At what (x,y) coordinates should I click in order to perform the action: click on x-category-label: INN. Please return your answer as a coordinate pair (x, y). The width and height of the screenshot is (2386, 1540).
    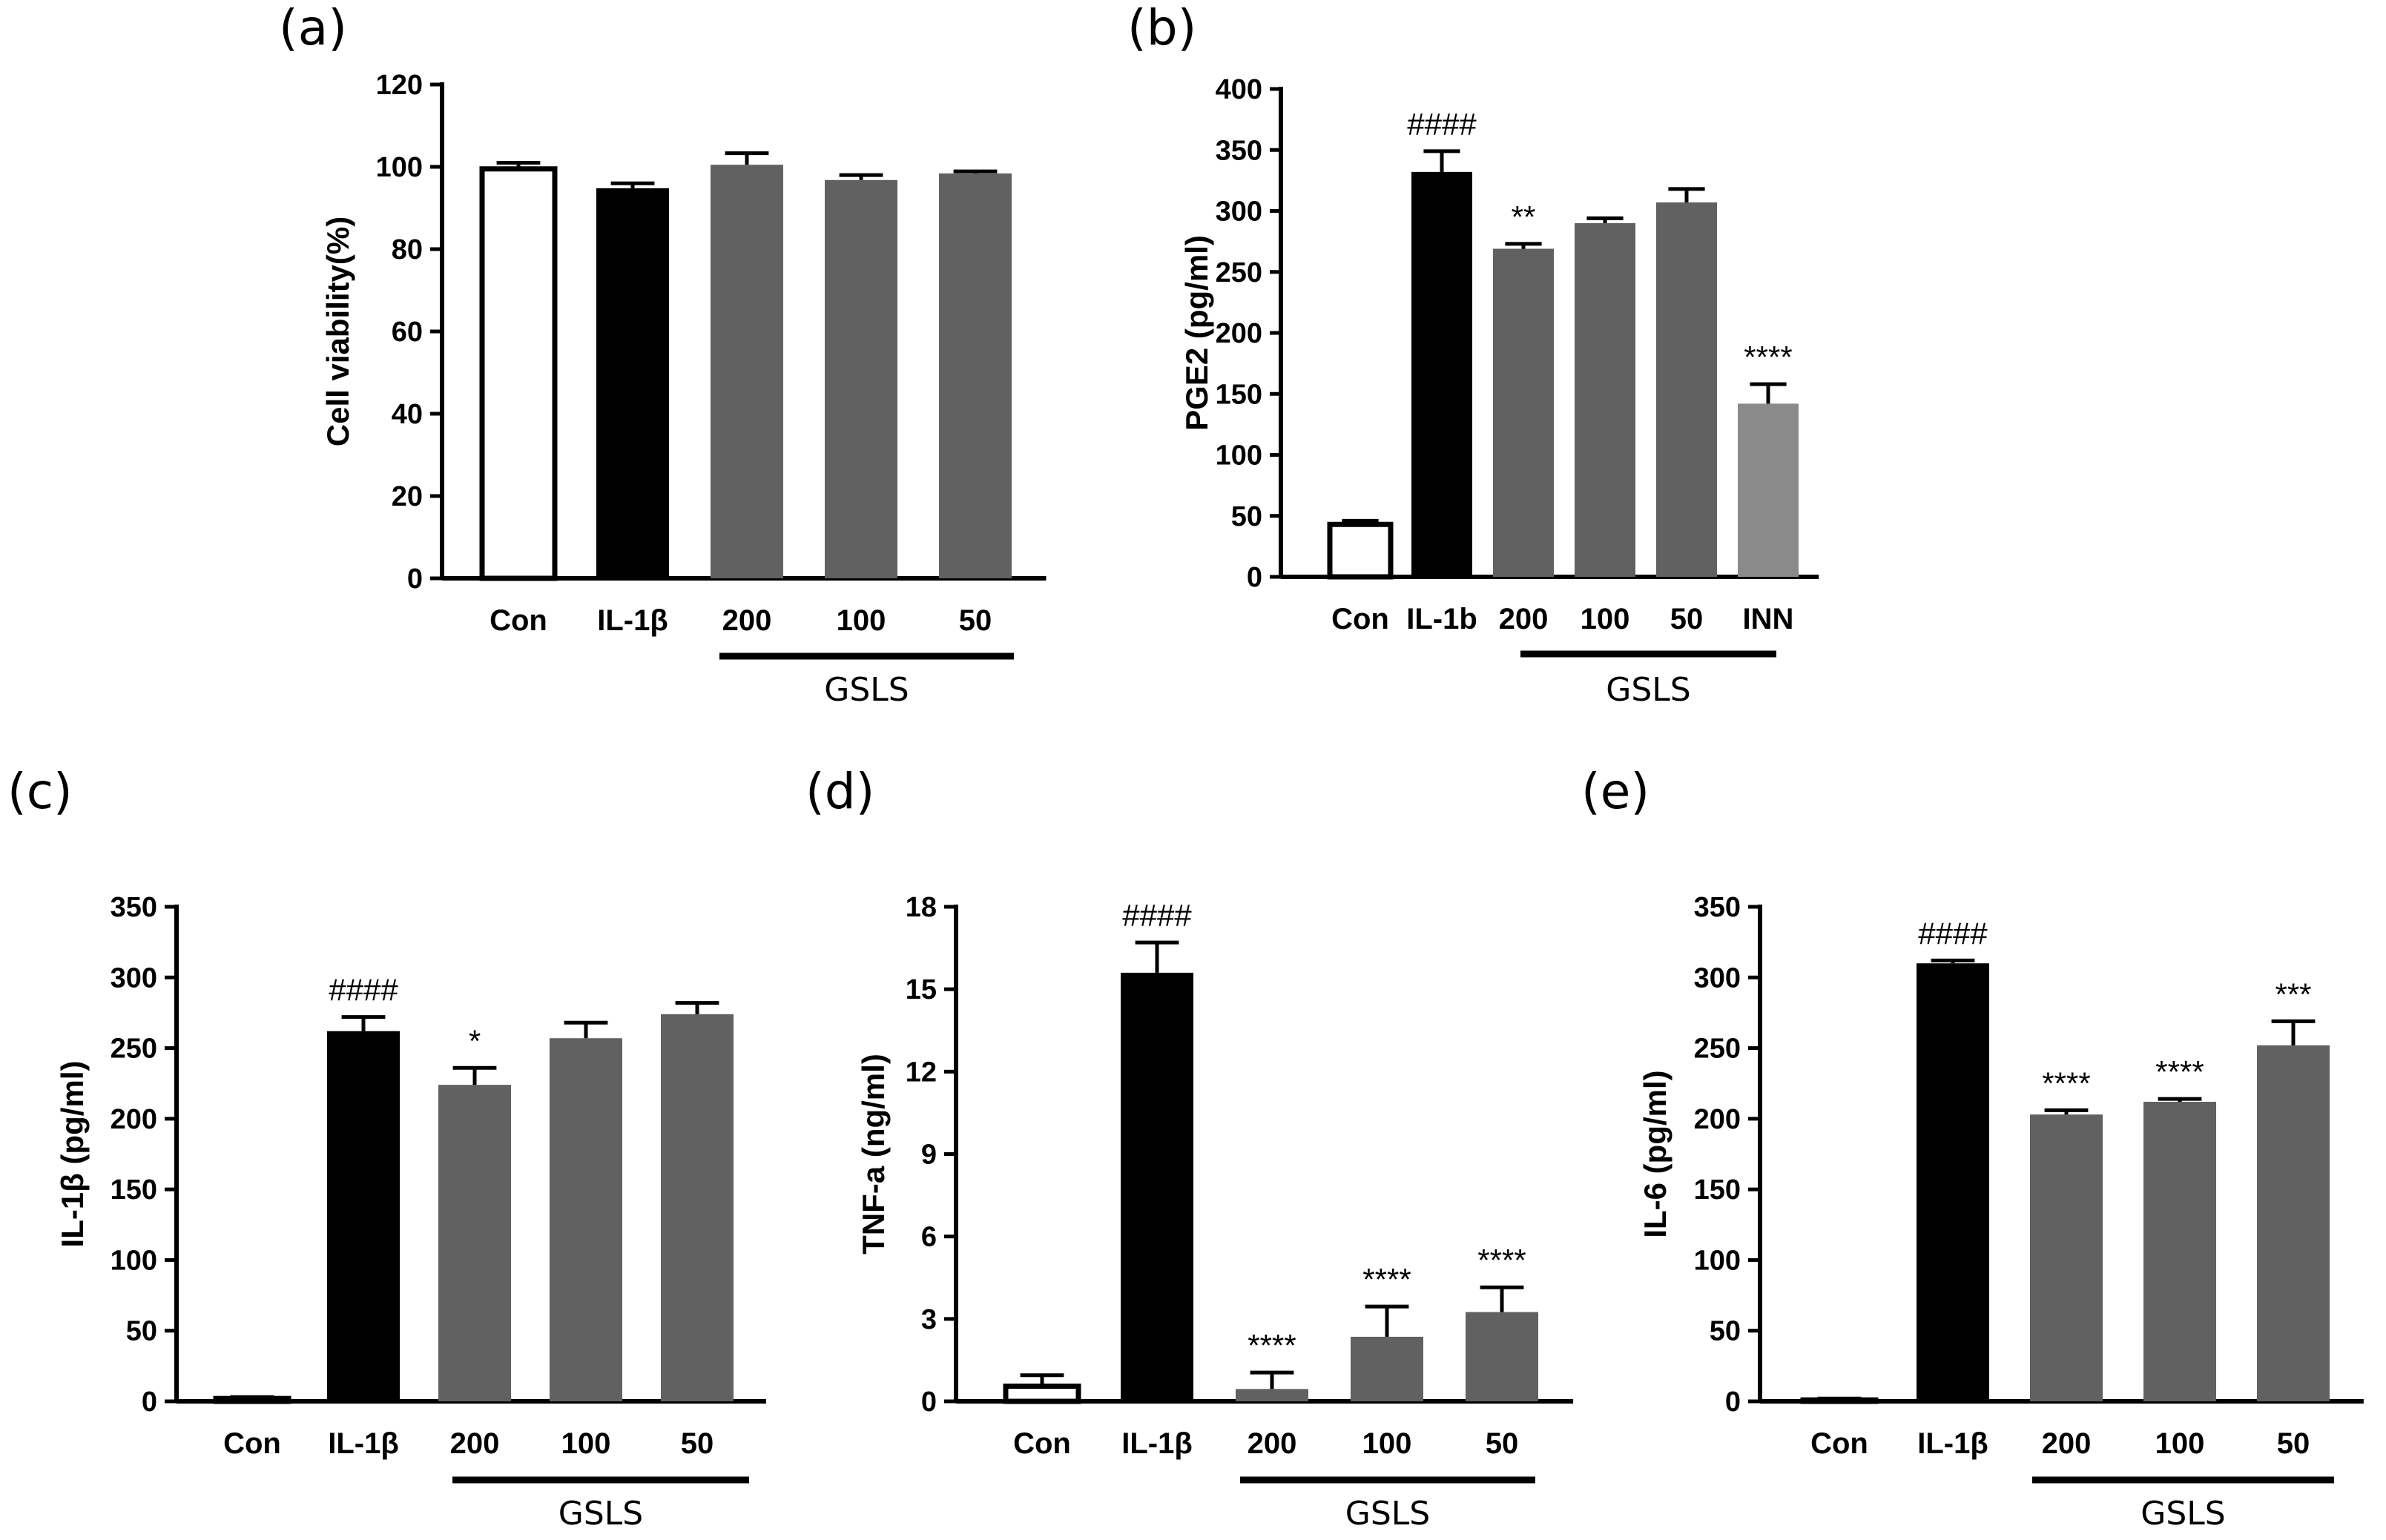
    Looking at the image, I should click on (1768, 619).